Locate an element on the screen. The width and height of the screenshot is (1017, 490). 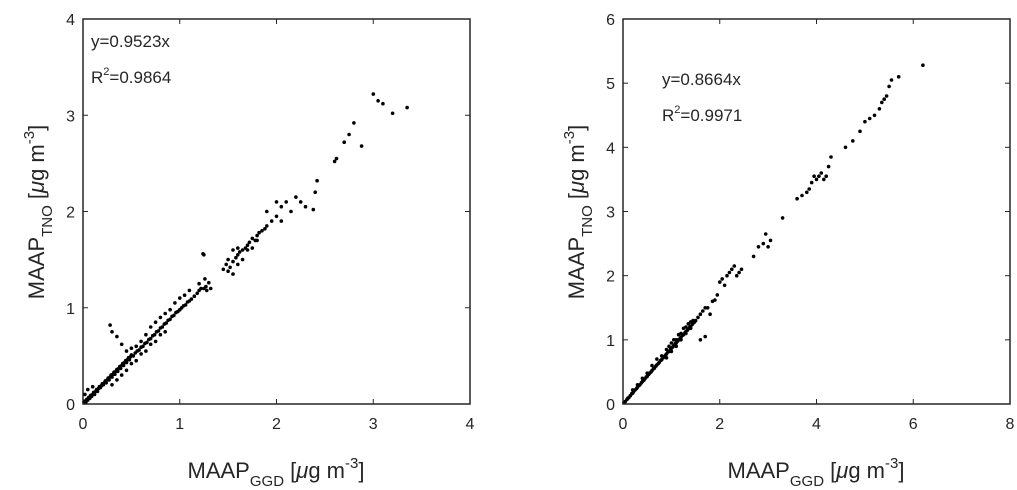
x-tick-label-right: 4 is located at coordinates (816, 424).